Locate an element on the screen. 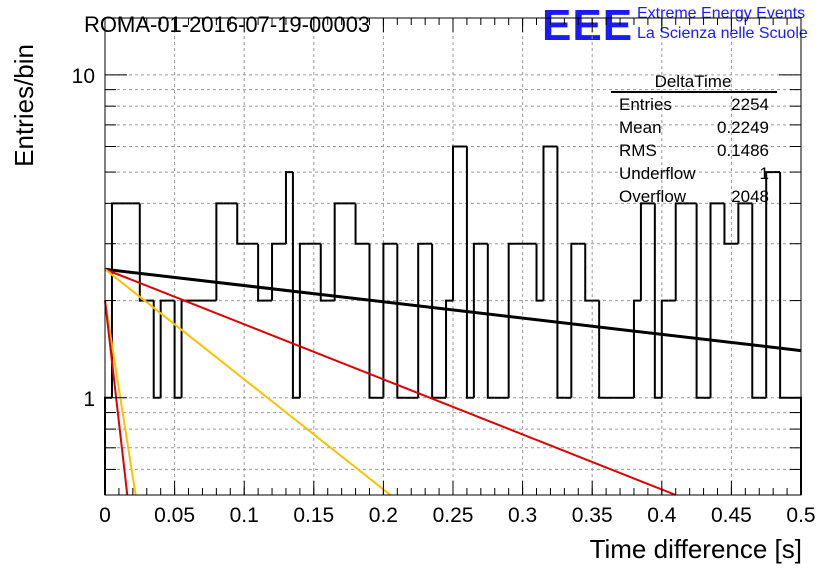 The image size is (836, 572). x-tick-label: 0.1 is located at coordinates (244, 515).